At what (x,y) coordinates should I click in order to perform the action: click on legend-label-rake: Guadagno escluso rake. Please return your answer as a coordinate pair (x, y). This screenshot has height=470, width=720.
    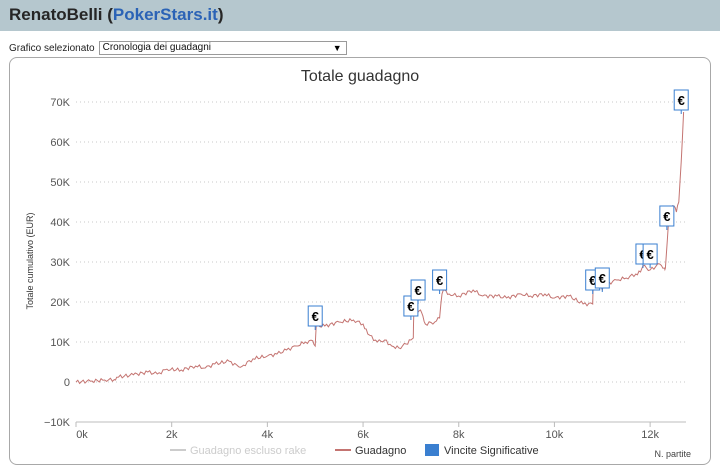
    Looking at the image, I should click on (248, 451).